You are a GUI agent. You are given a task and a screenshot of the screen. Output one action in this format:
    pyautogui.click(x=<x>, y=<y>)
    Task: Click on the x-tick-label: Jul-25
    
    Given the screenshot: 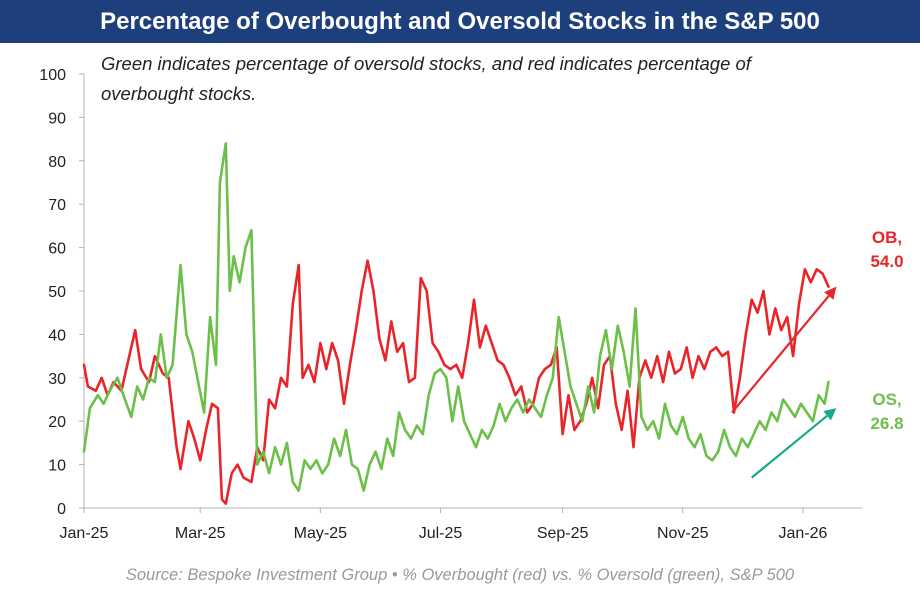 What is the action you would take?
    pyautogui.click(x=441, y=533)
    